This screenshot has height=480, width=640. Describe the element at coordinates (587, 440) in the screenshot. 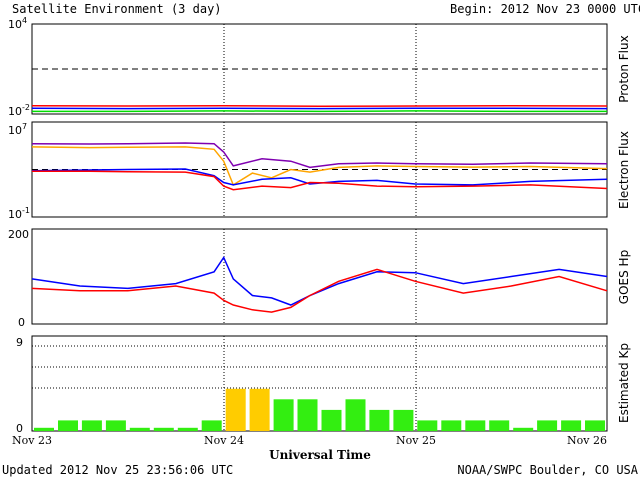

I see `xtick-nov26: Nov 26` at that location.